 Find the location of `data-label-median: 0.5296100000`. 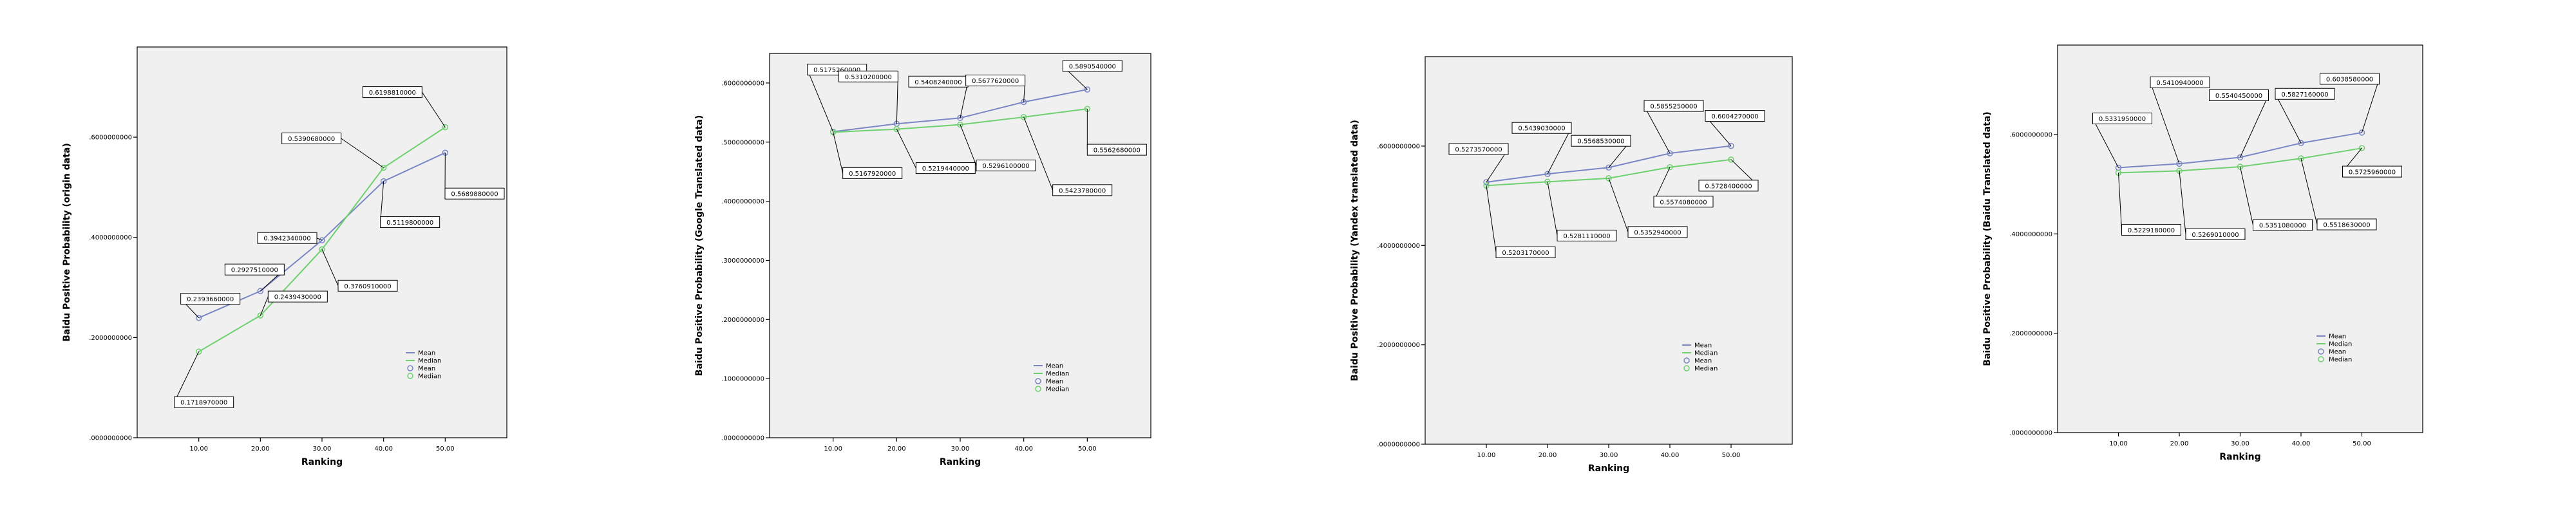

data-label-median: 0.5296100000 is located at coordinates (1006, 166).